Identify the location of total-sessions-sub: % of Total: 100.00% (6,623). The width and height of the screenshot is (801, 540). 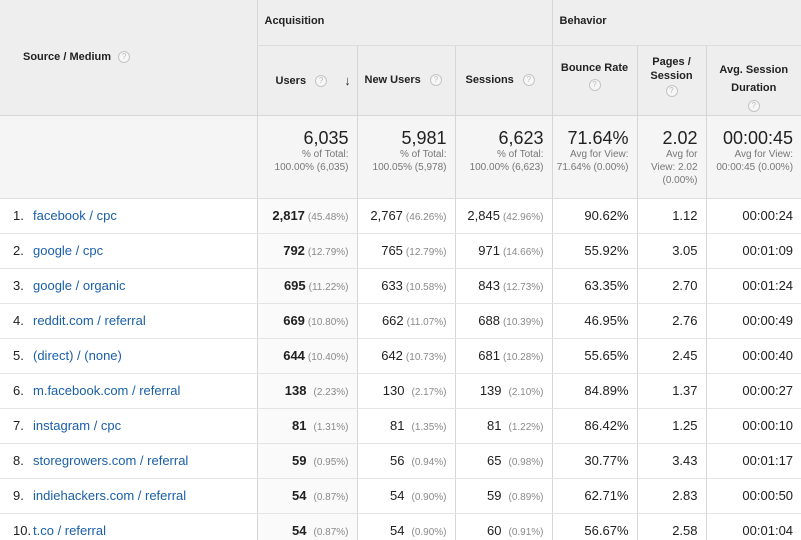
(506, 160).